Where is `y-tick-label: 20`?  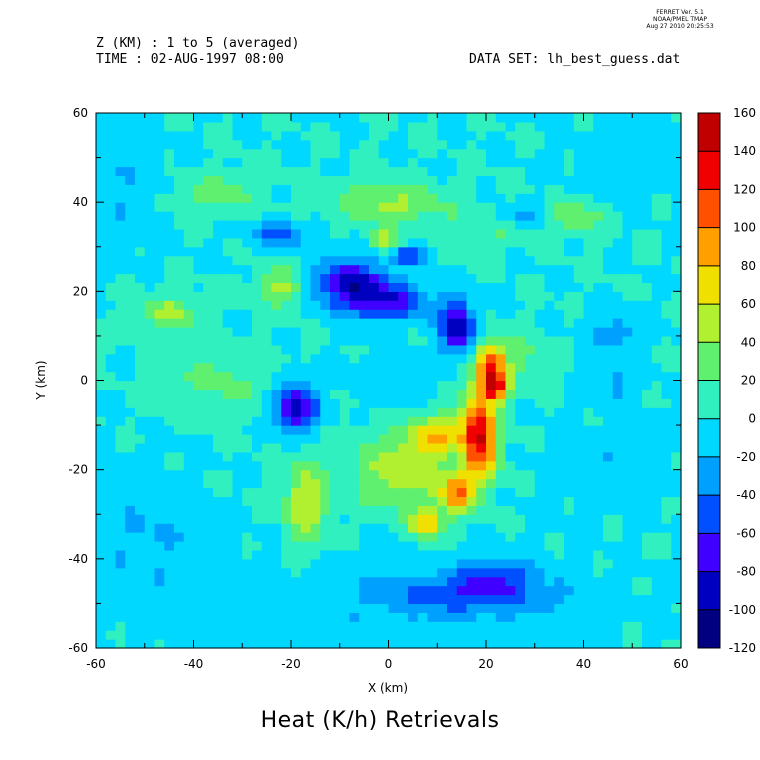 y-tick-label: 20 is located at coordinates (80, 291).